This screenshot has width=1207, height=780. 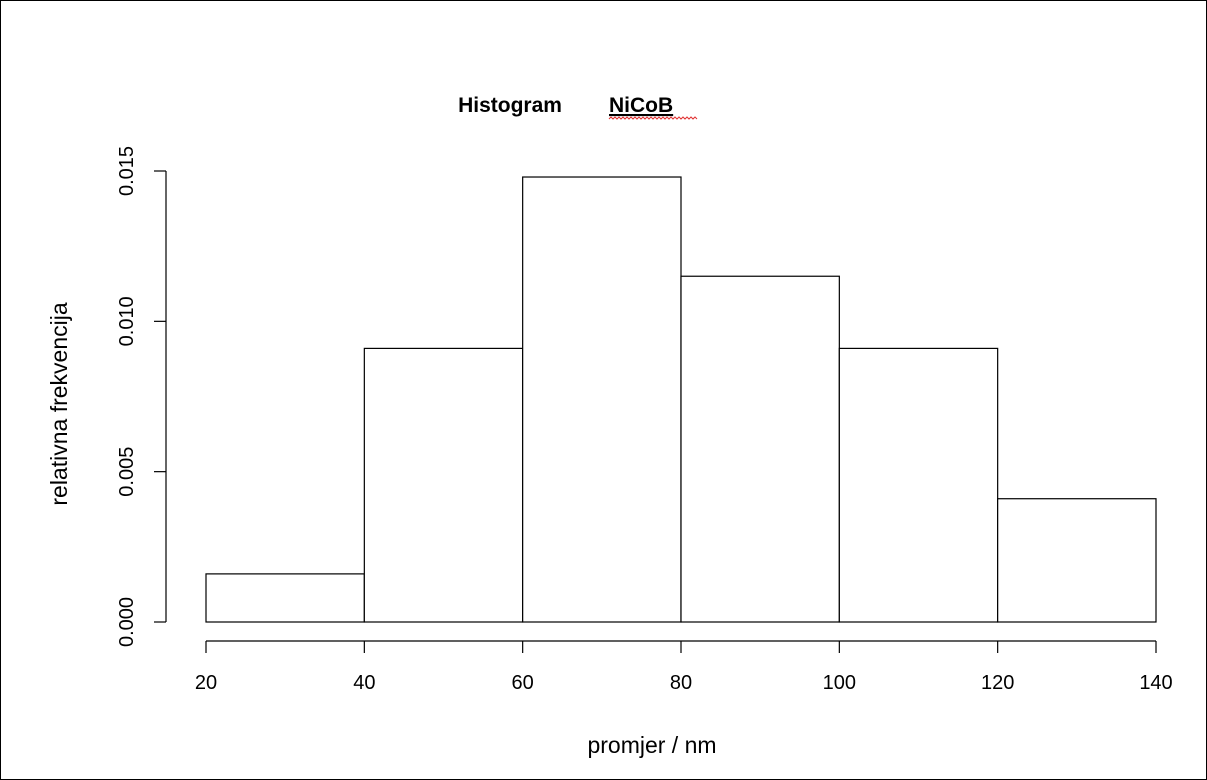 What do you see at coordinates (510, 105) in the screenshot?
I see `chart-title: Histogram` at bounding box center [510, 105].